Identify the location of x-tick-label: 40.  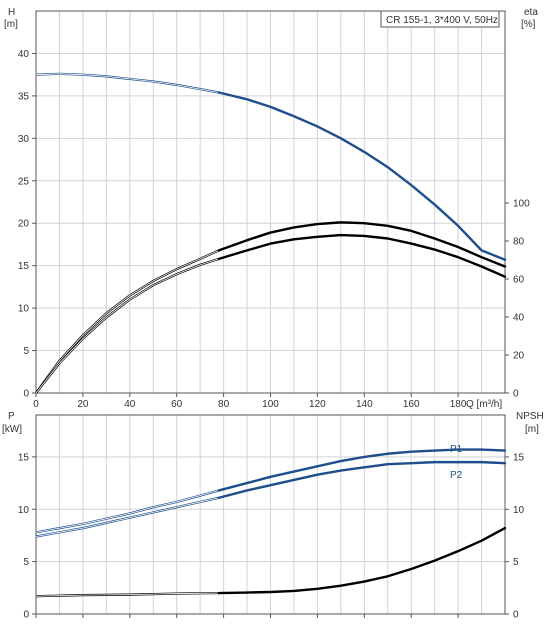
(130, 404).